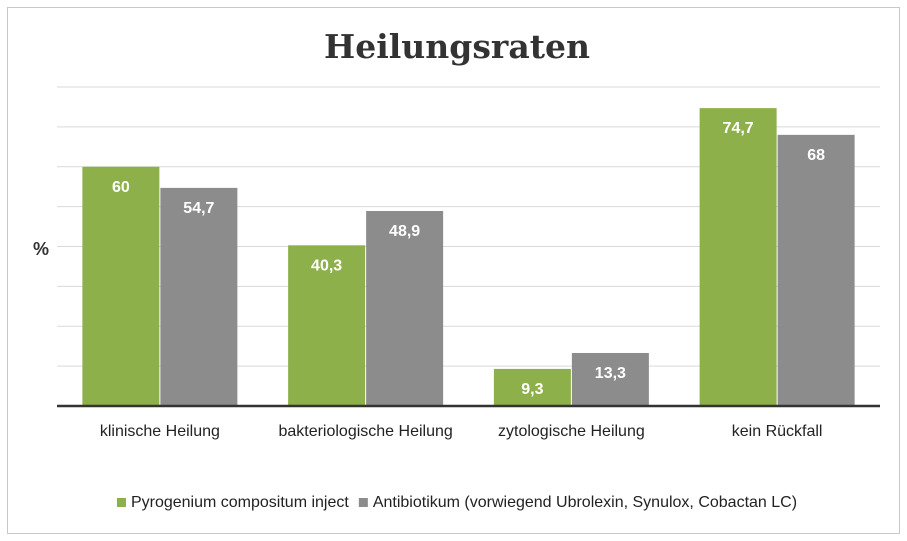 The width and height of the screenshot is (907, 541). Describe the element at coordinates (41, 249) in the screenshot. I see `y-axis-label: %` at that location.